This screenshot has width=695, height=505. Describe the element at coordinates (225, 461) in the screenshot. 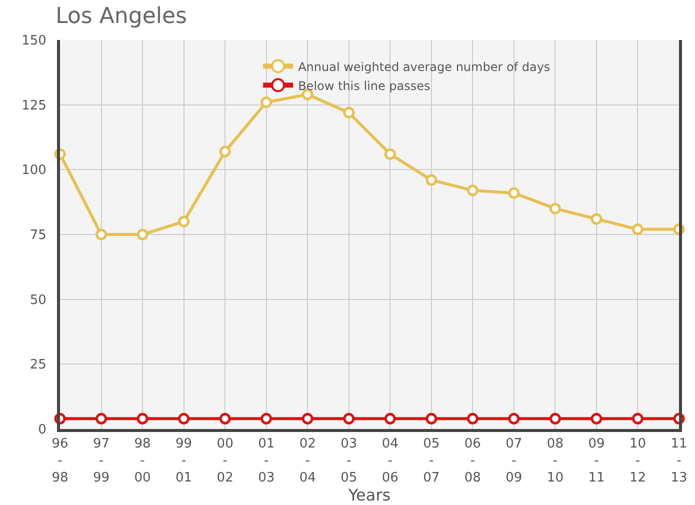

I see `x-tick-label: 00 - 02` at that location.